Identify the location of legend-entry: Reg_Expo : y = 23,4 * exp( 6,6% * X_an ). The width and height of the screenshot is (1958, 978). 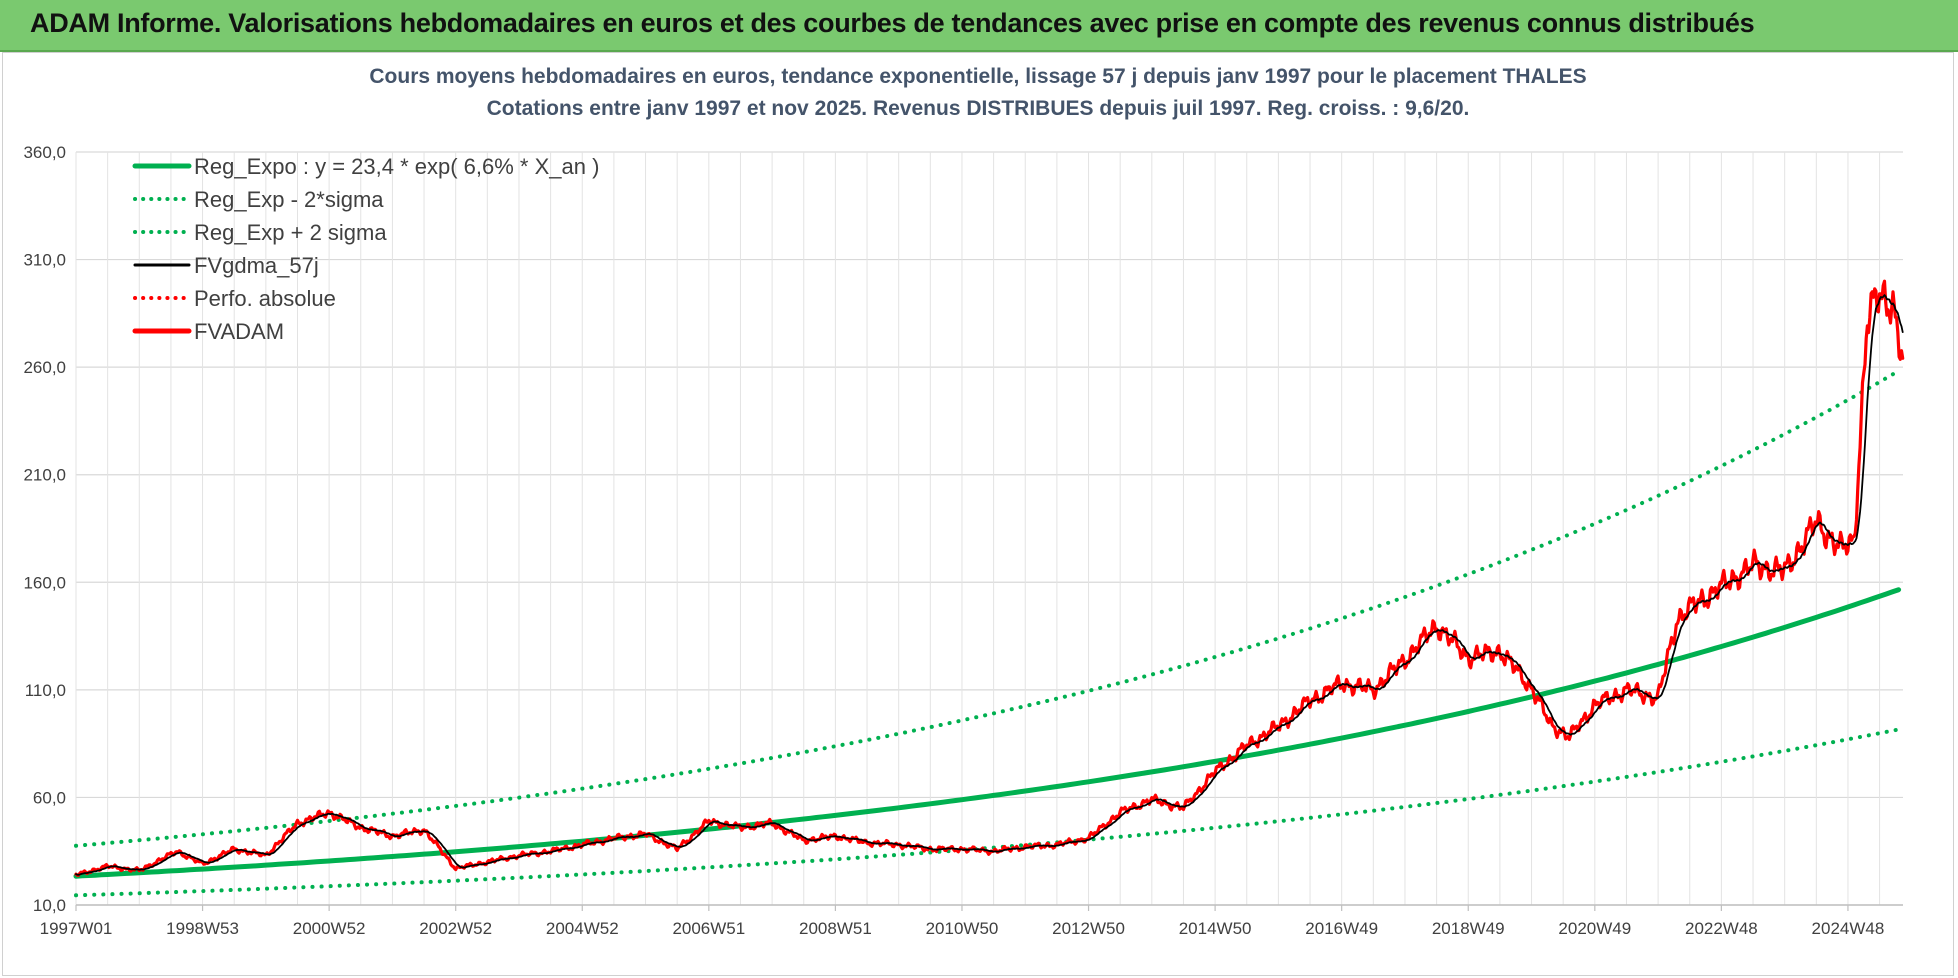
(396, 166).